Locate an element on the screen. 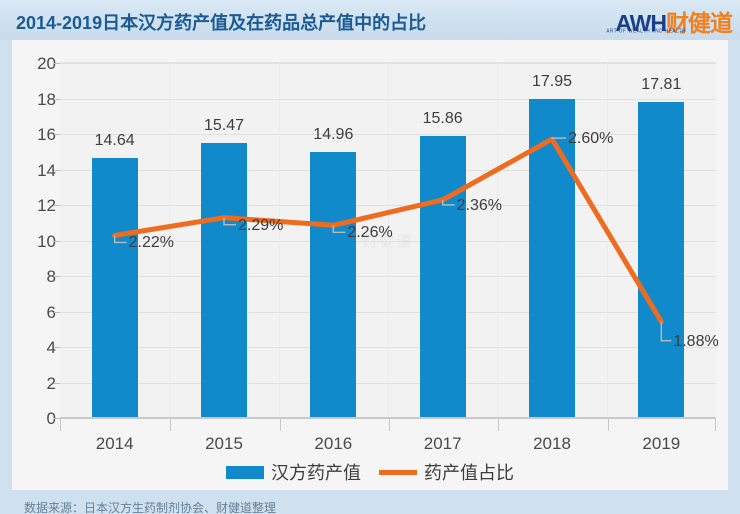 This screenshot has width=740, height=514. right-border-strip is located at coordinates (734, 265).